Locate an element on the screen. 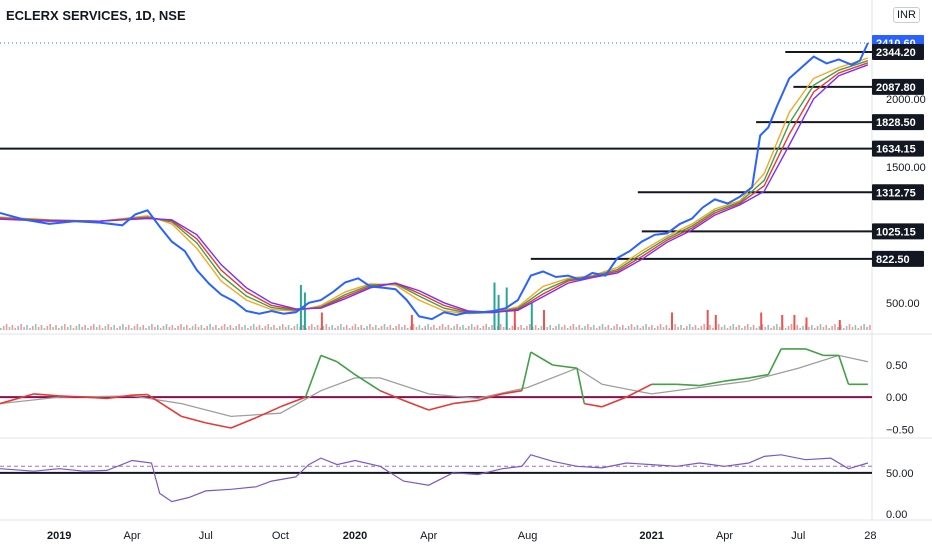  price-label-text: 2344.20 is located at coordinates (896, 53).